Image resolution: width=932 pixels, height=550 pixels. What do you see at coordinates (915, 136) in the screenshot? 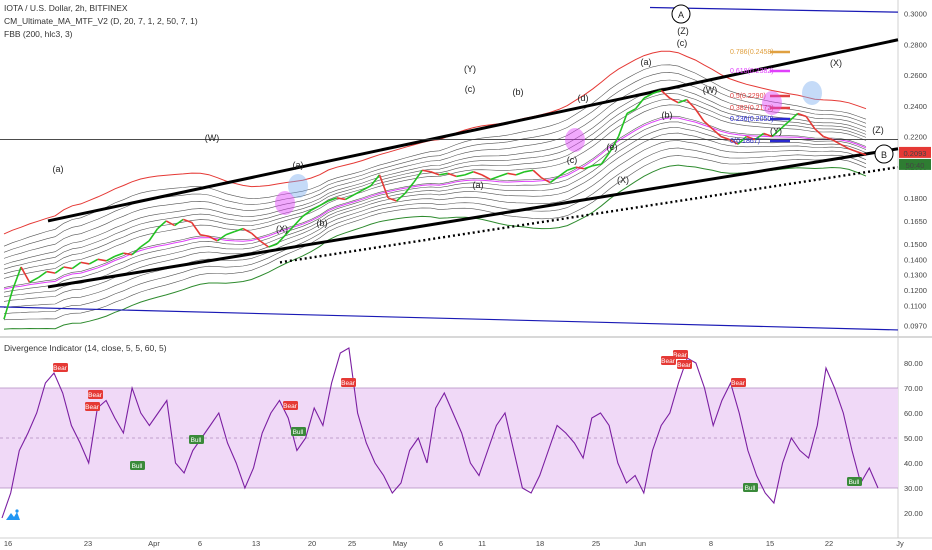
I see `price-tick-label: 0.2200` at bounding box center [915, 136].